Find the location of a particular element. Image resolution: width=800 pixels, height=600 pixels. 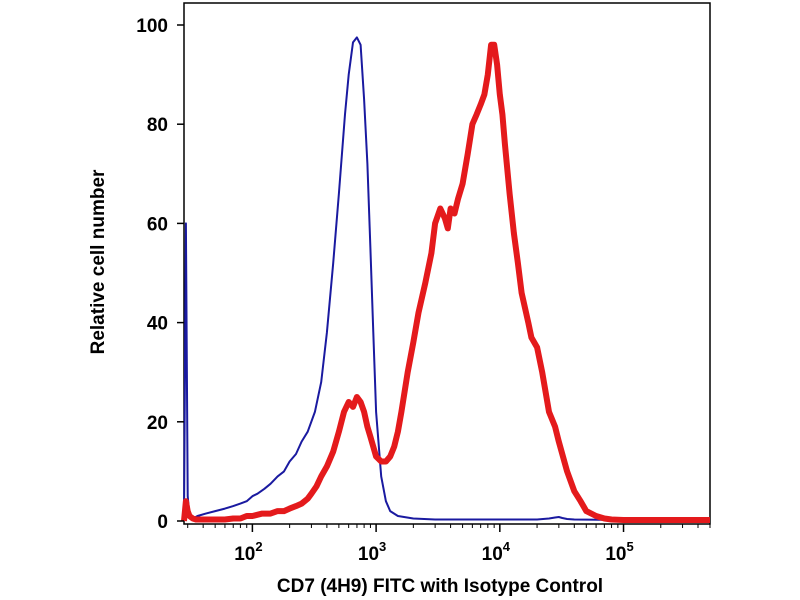

x-tick-label: 10² is located at coordinates (248, 552).